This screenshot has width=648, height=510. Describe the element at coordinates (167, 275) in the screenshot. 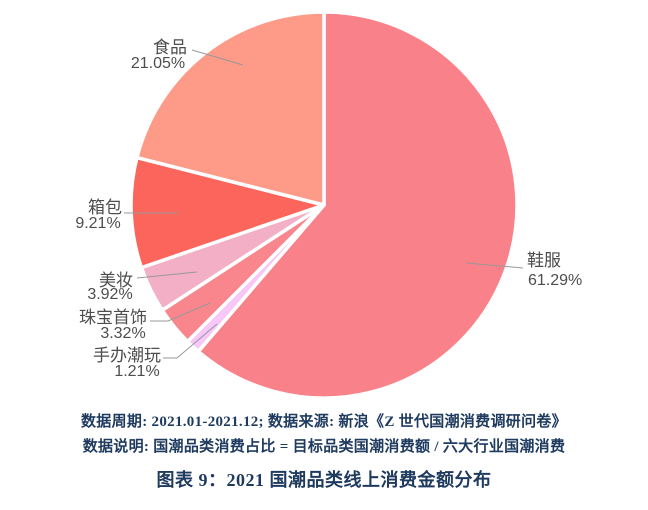

I see `leader-line-meizhuang` at that location.